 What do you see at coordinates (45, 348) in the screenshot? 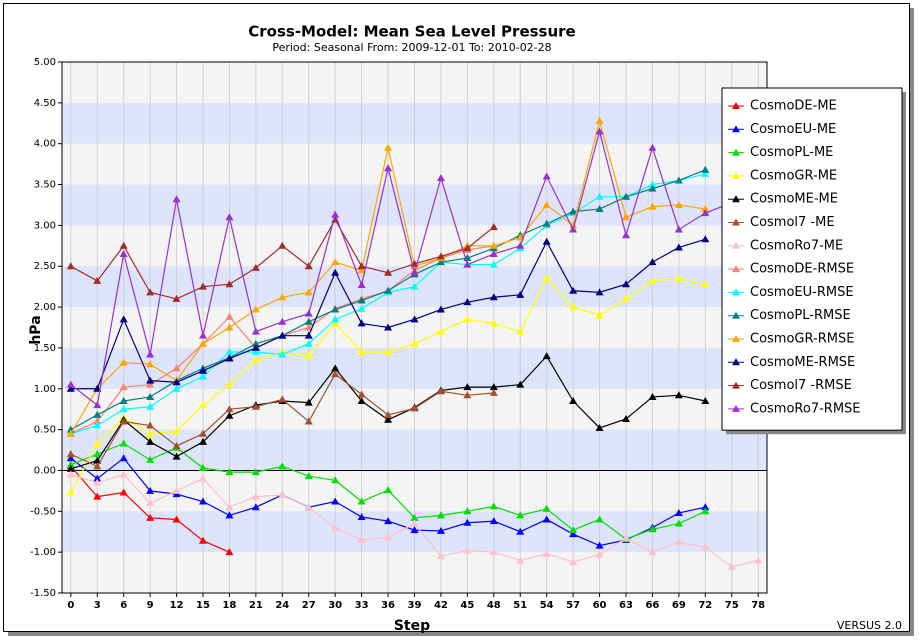
I see `y-tick-label: 1.50` at bounding box center [45, 348].